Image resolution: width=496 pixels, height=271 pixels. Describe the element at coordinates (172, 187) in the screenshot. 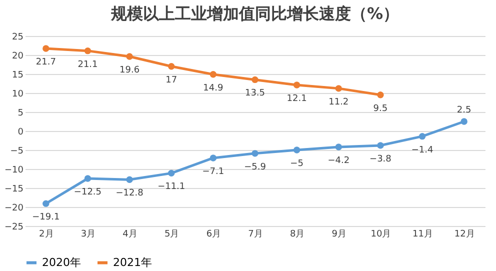

I see `data-label: −11.1` at that location.